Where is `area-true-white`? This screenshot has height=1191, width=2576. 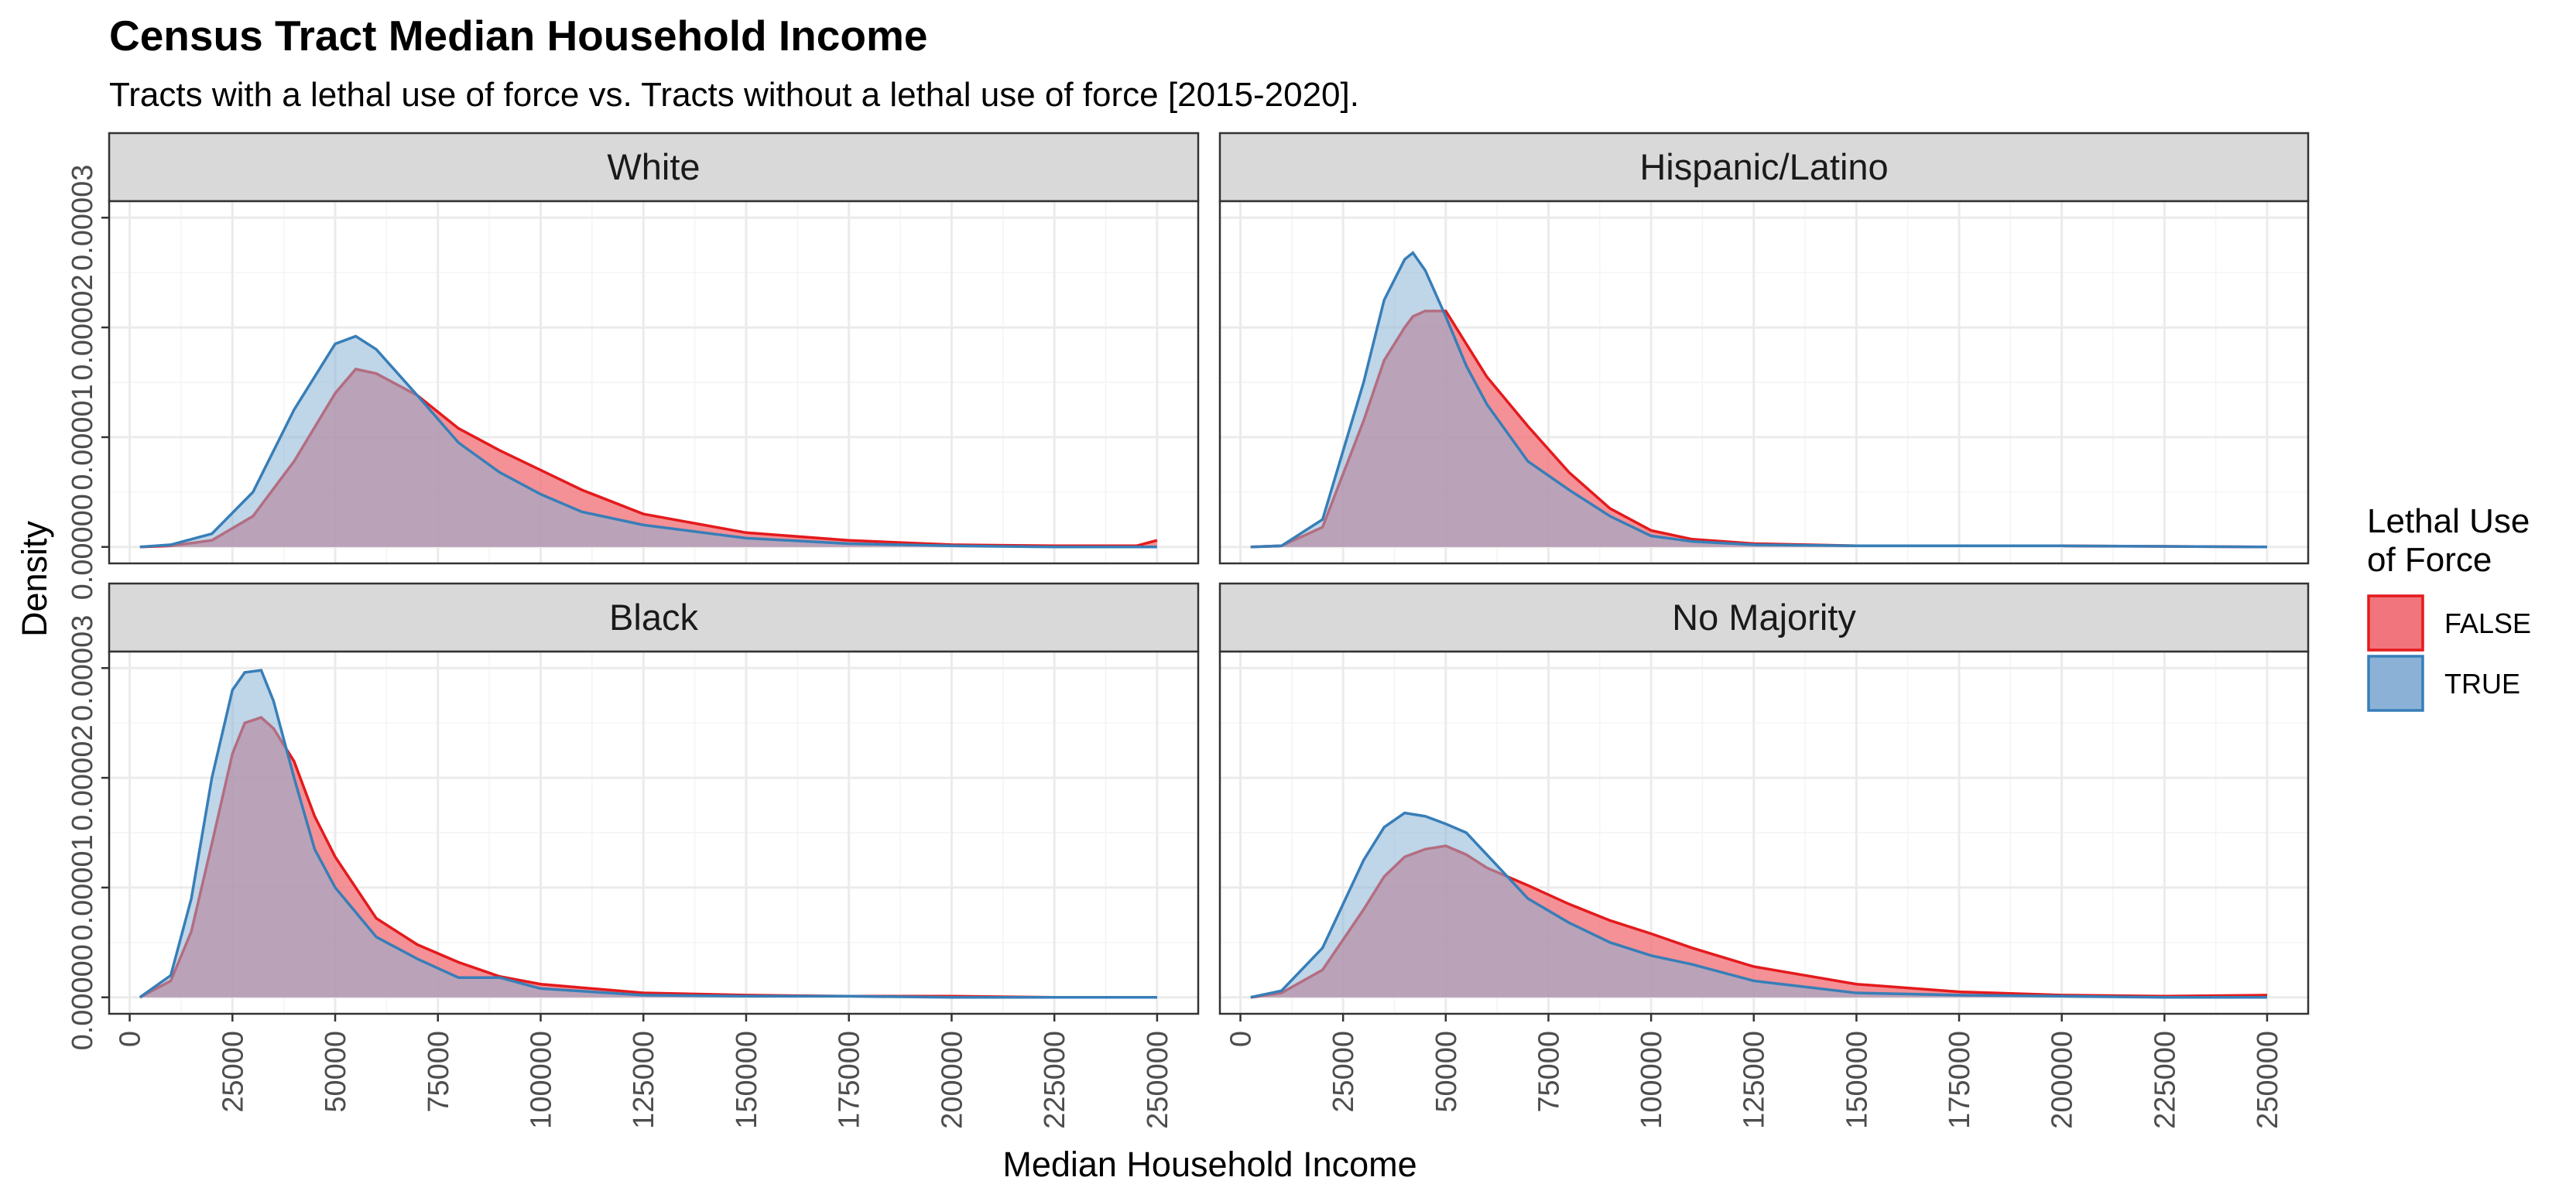
area-true-white is located at coordinates (648, 442).